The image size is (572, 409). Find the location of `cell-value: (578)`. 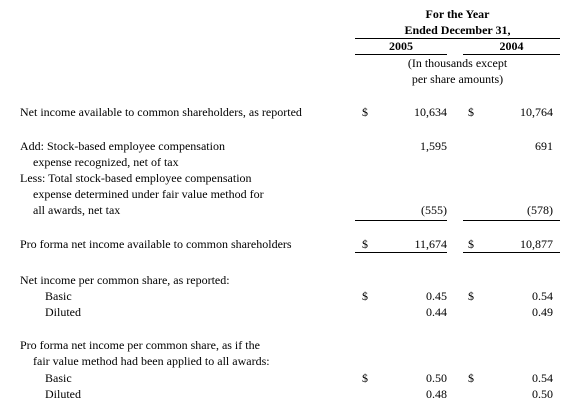

cell-value: (578) is located at coordinates (540, 210).